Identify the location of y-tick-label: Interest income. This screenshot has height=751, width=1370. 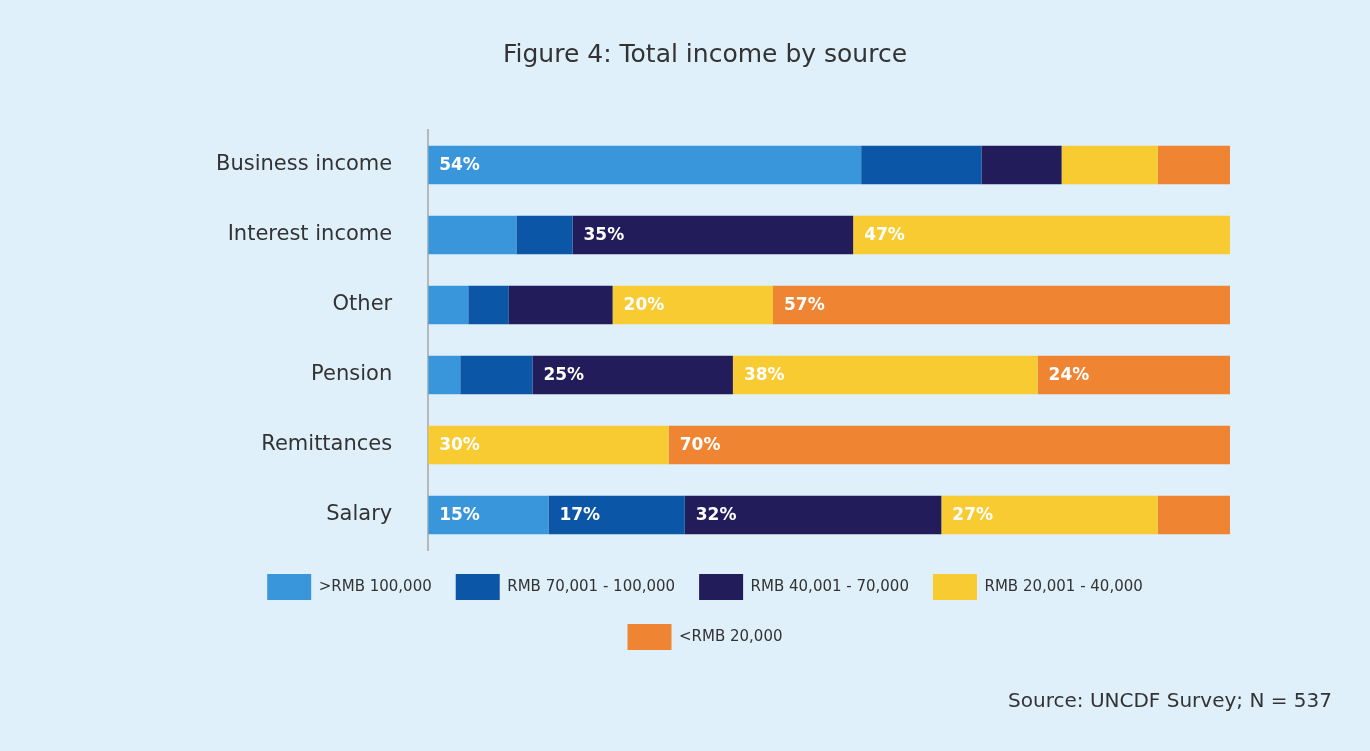
(310, 233).